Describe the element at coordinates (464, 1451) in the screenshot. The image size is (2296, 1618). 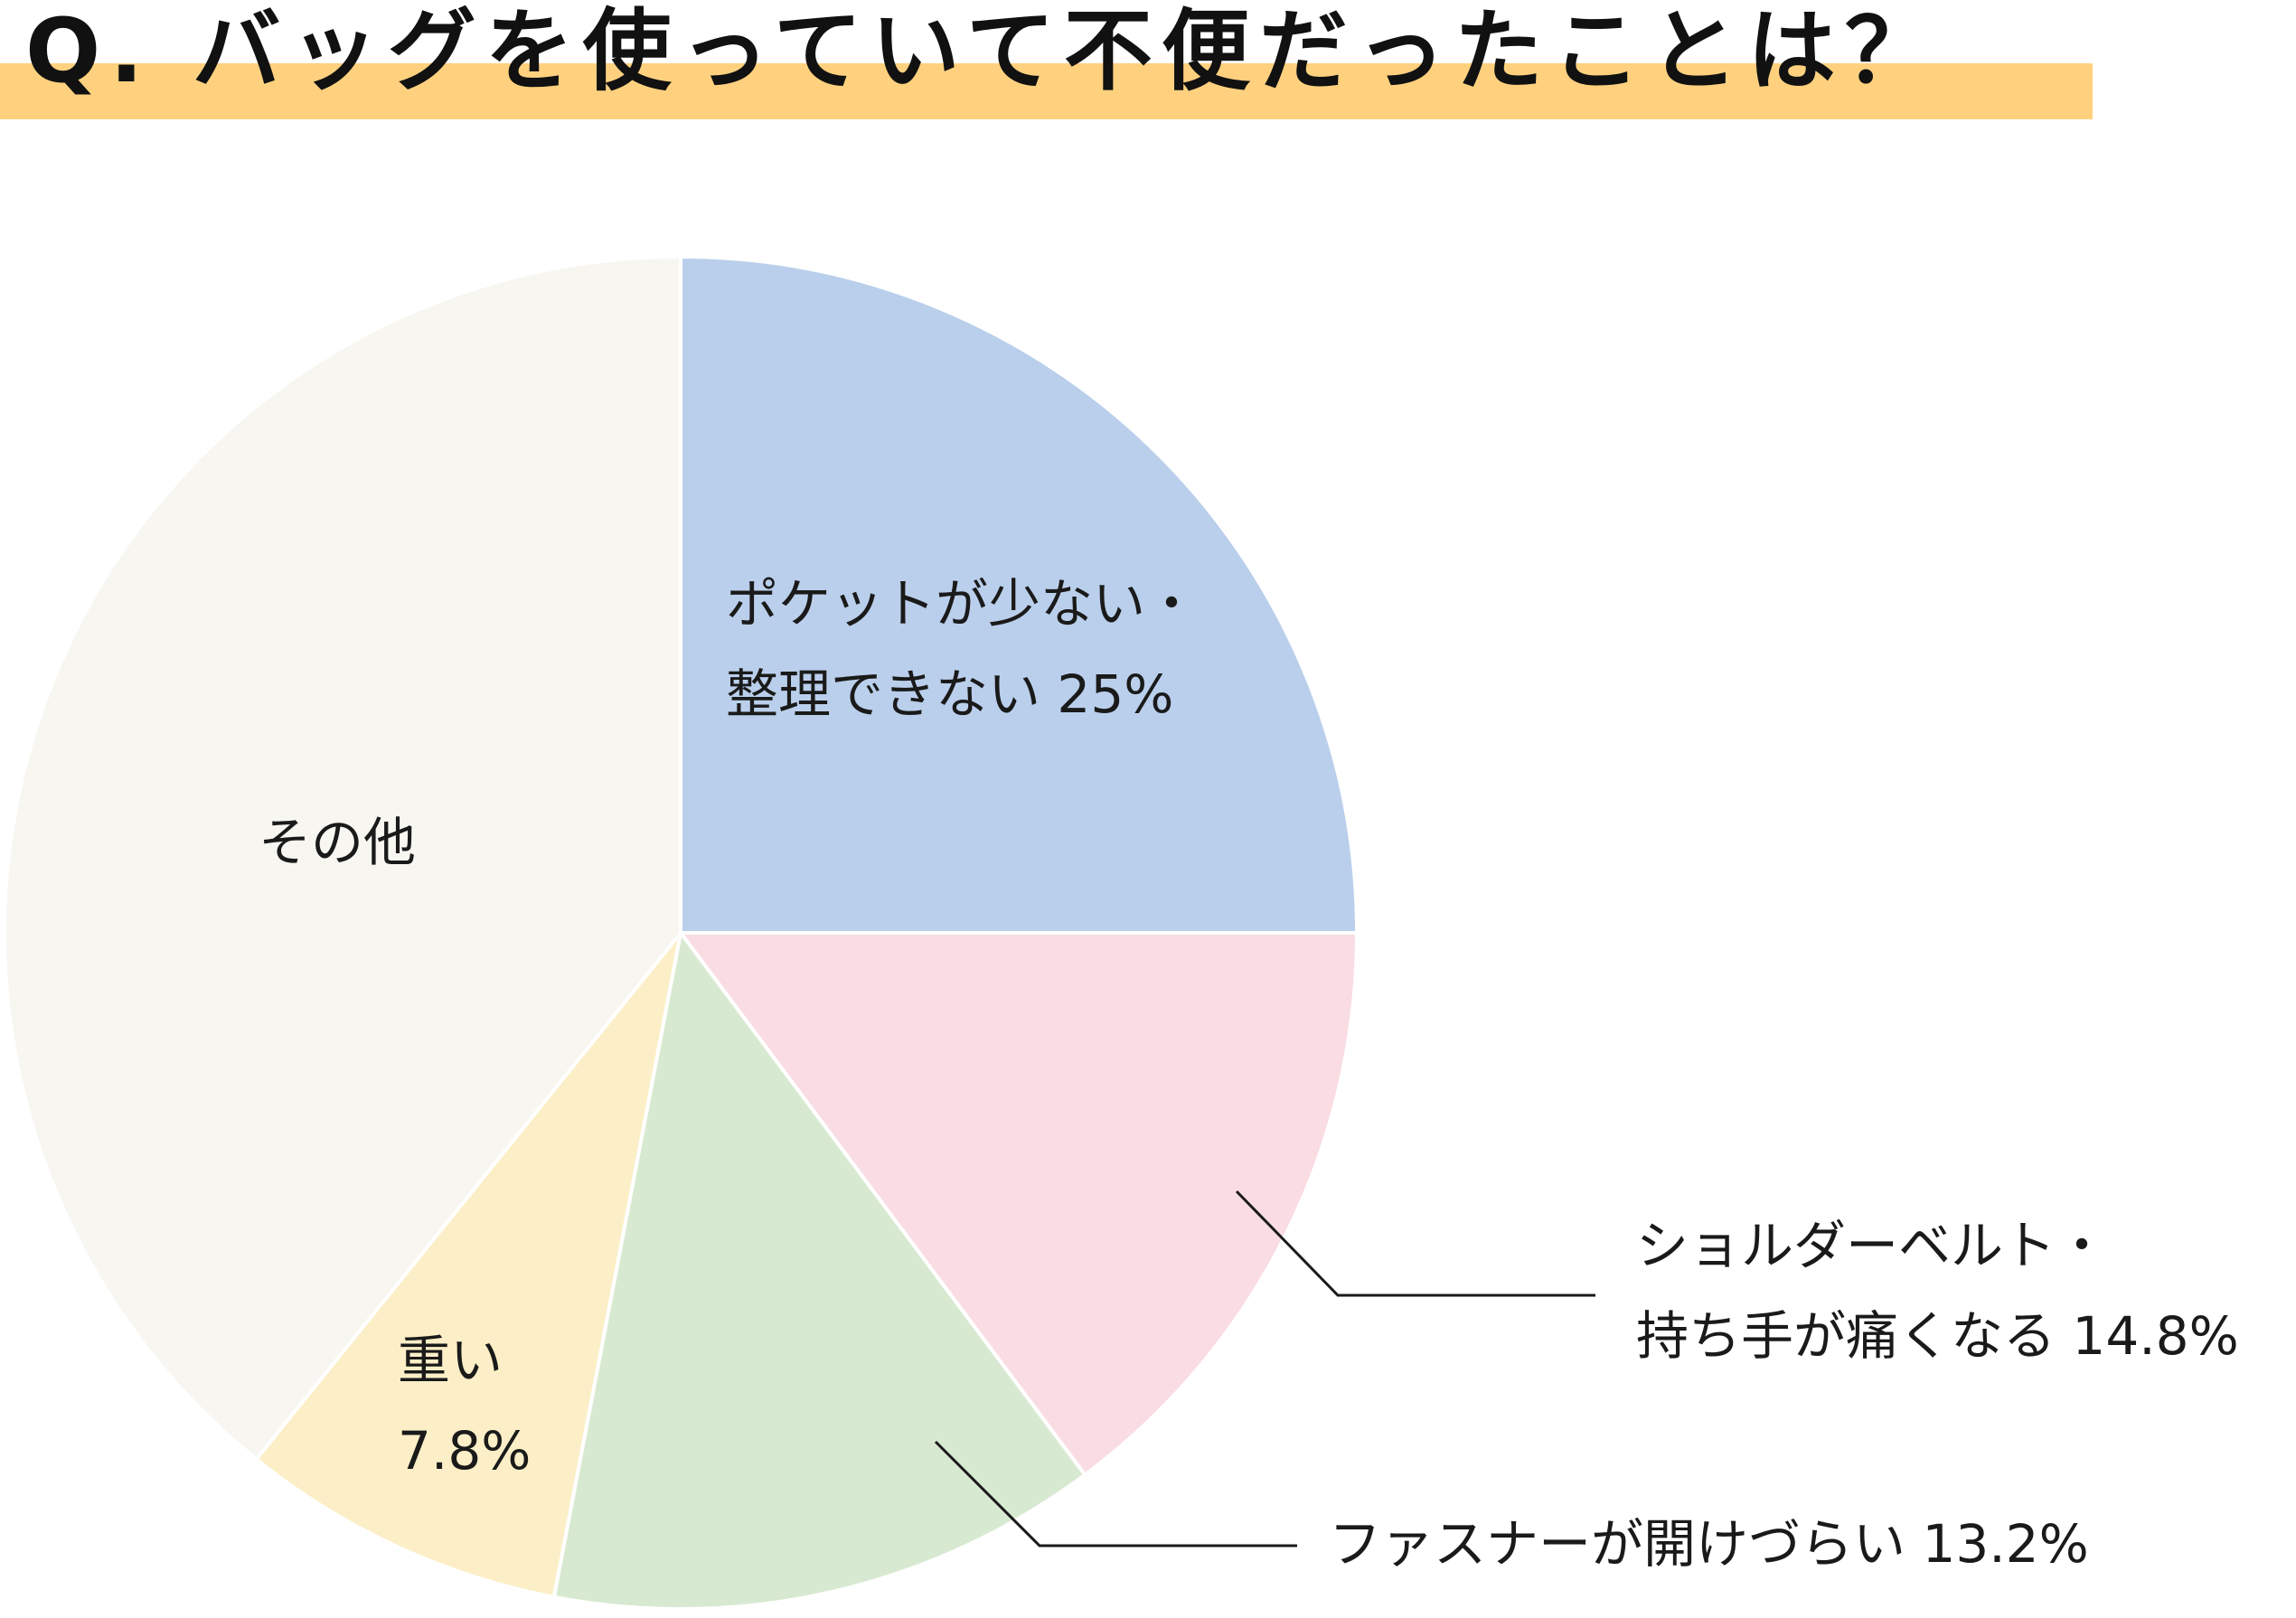
I see `slice-label-3-line-1: 7.8%` at that location.